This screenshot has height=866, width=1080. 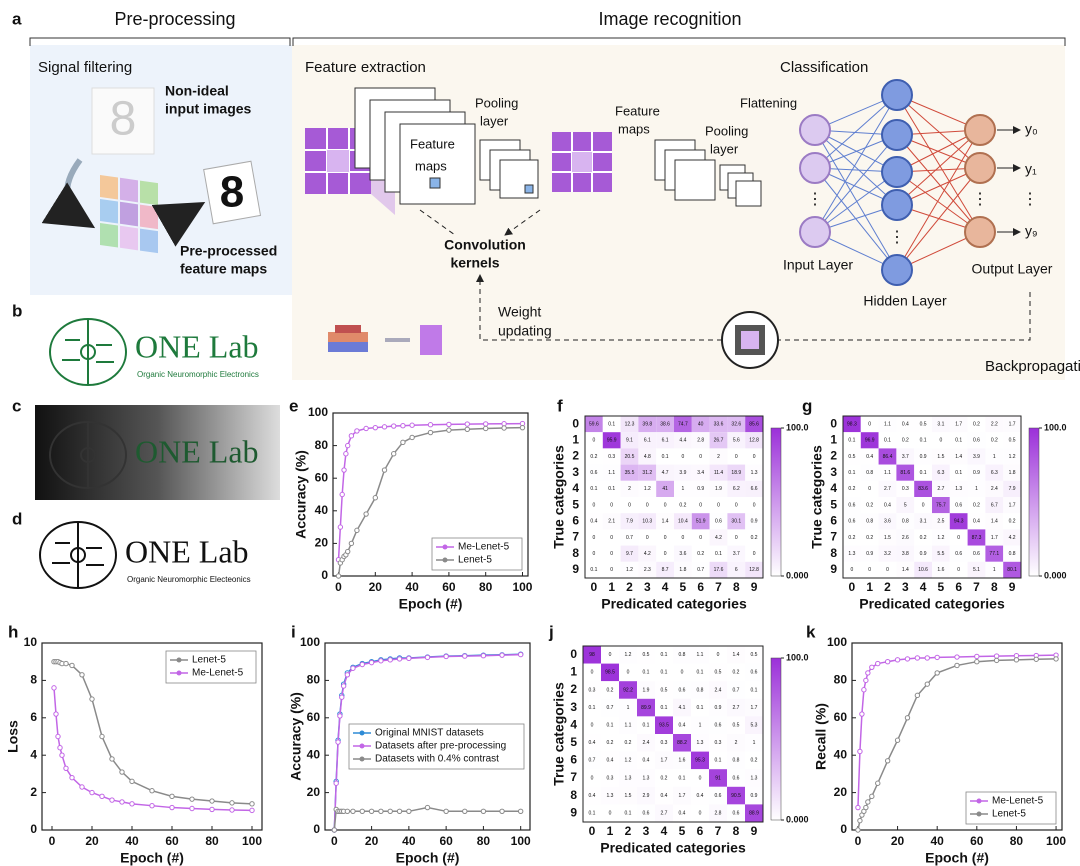 What do you see at coordinates (293, 405) in the screenshot?
I see `panel-letter: e` at bounding box center [293, 405].